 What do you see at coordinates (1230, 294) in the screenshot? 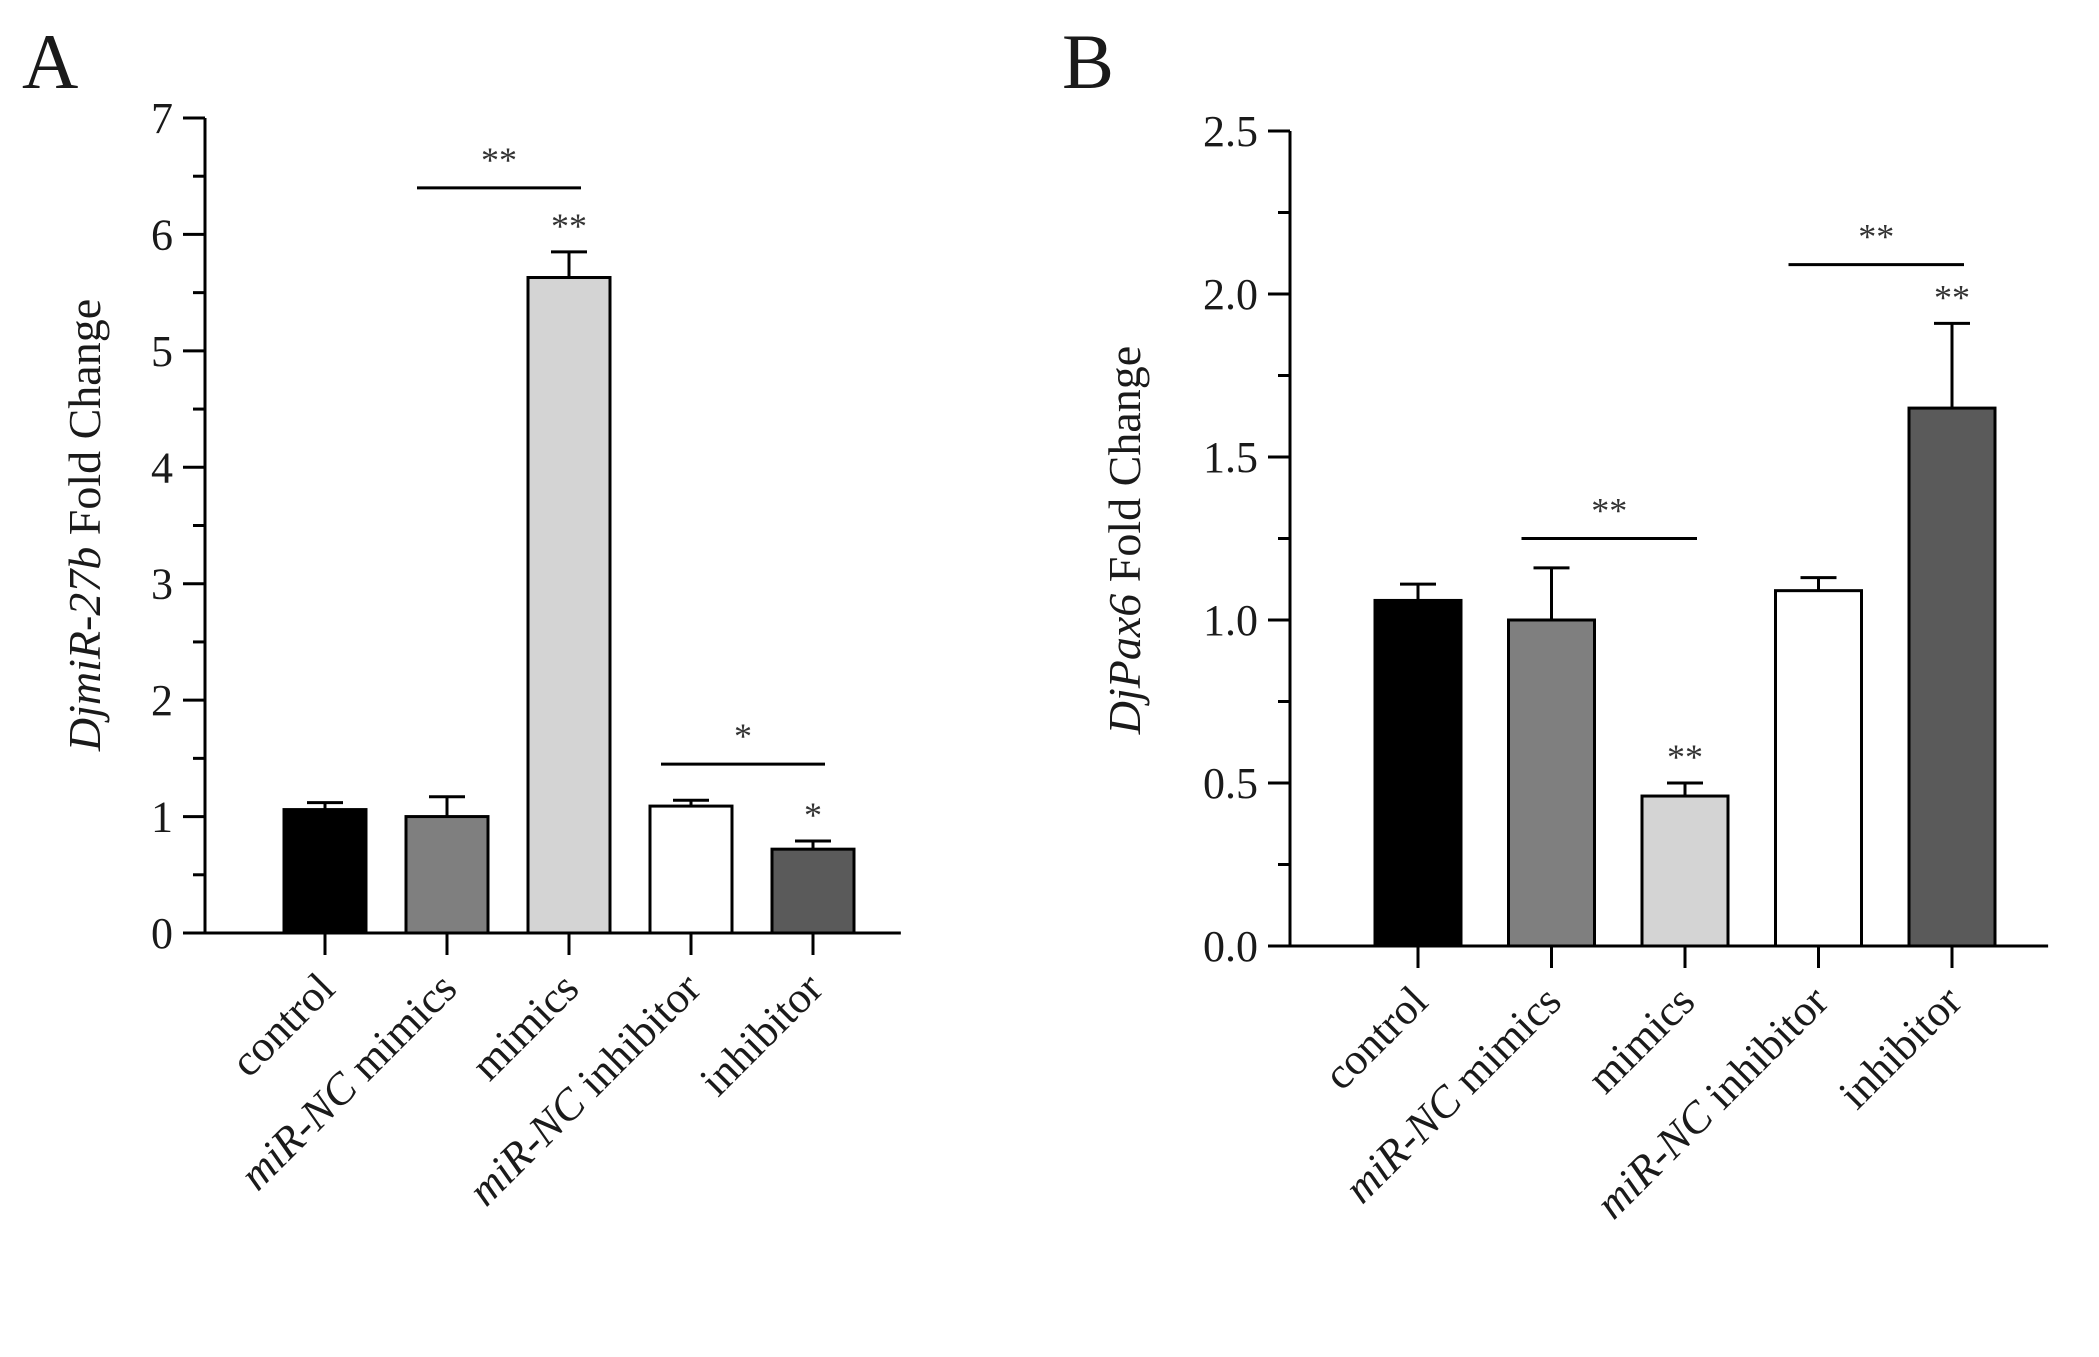
I see `y-tick-label: 2.0` at bounding box center [1230, 294].